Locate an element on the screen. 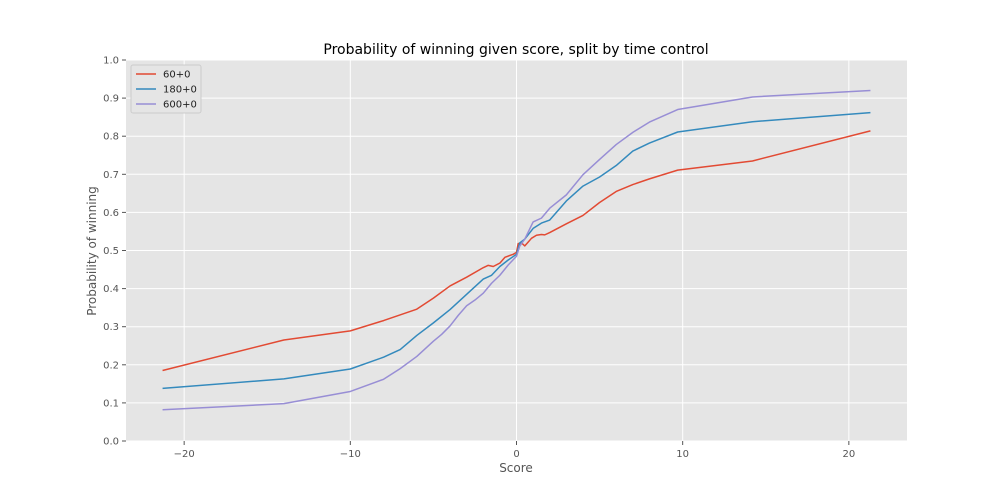 This screenshot has height=504, width=1008. x-tick-label: −20 is located at coordinates (184, 454).